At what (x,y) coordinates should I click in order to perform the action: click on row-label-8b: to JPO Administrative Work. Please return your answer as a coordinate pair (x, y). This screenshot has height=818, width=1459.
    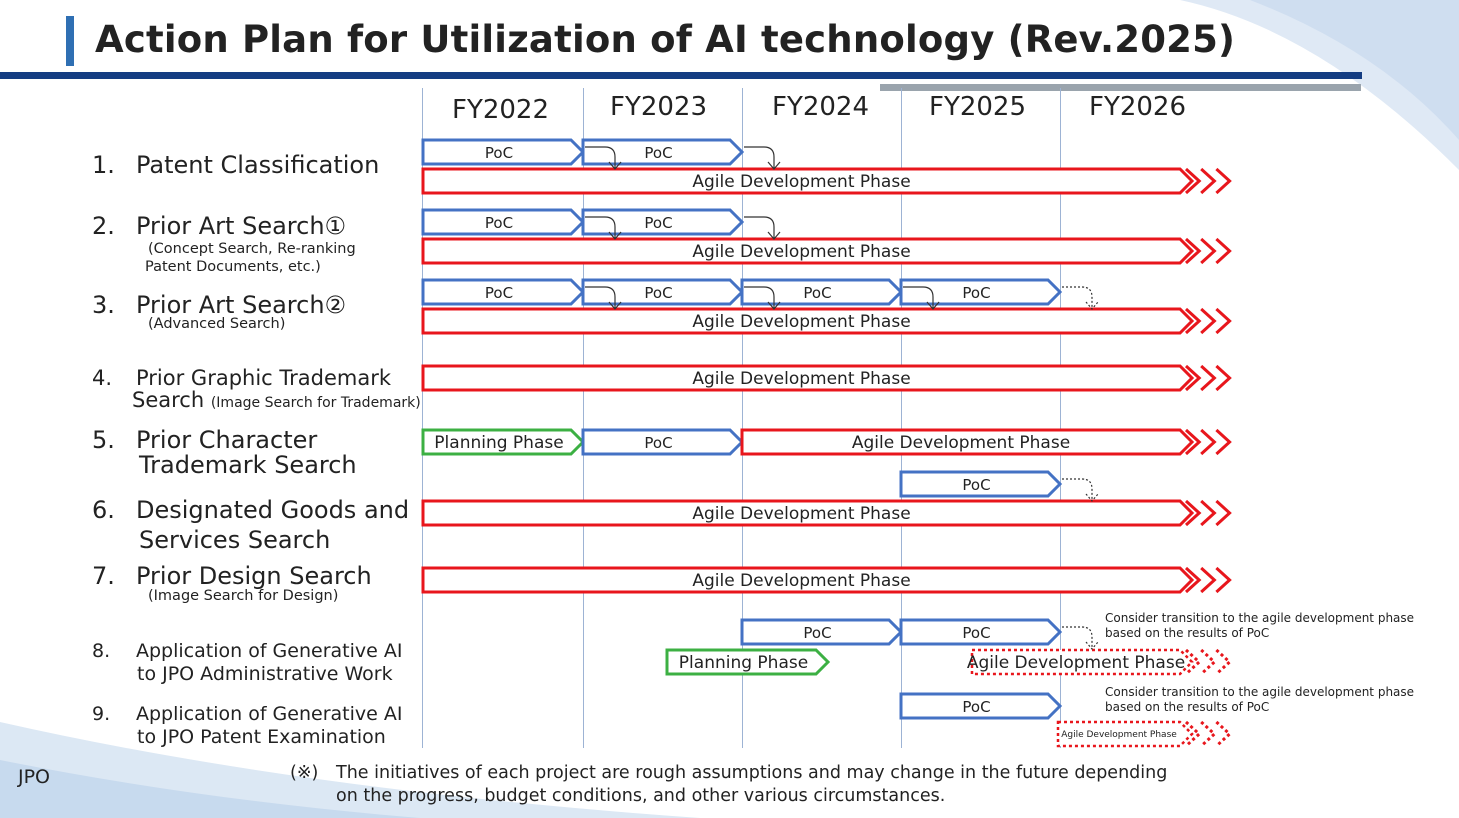
    Looking at the image, I should click on (265, 674).